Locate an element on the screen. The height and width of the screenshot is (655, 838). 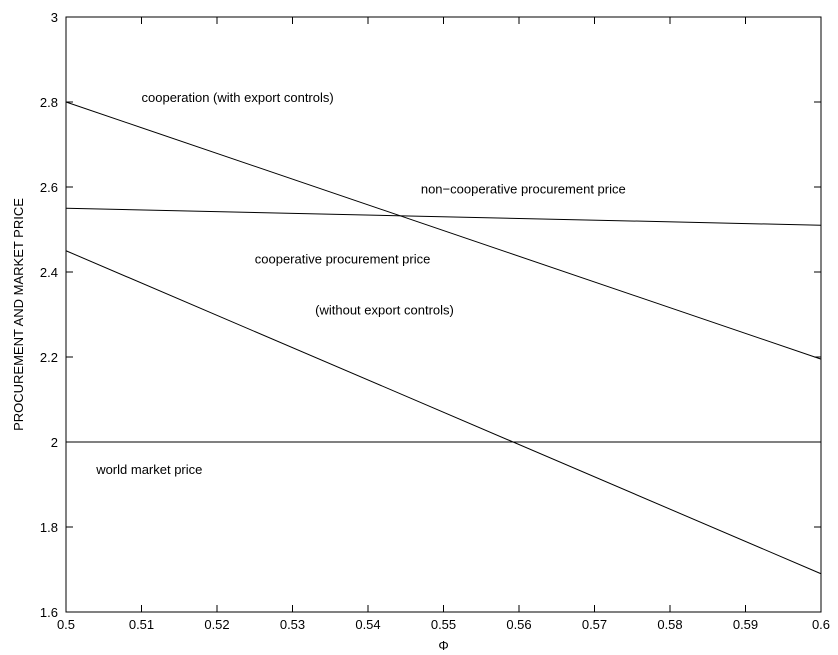
annotation-label: (without export controls) is located at coordinates (384, 310).